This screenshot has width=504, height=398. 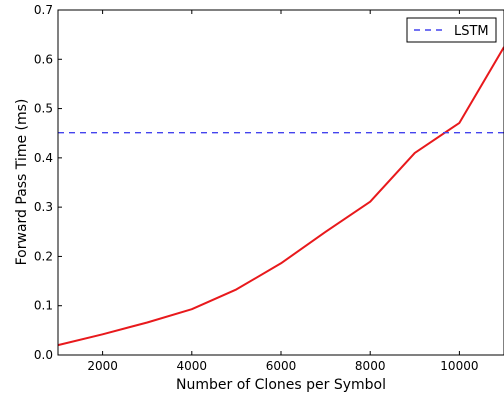 I want to click on y-tick-label: 0.5, so click(x=43, y=109).